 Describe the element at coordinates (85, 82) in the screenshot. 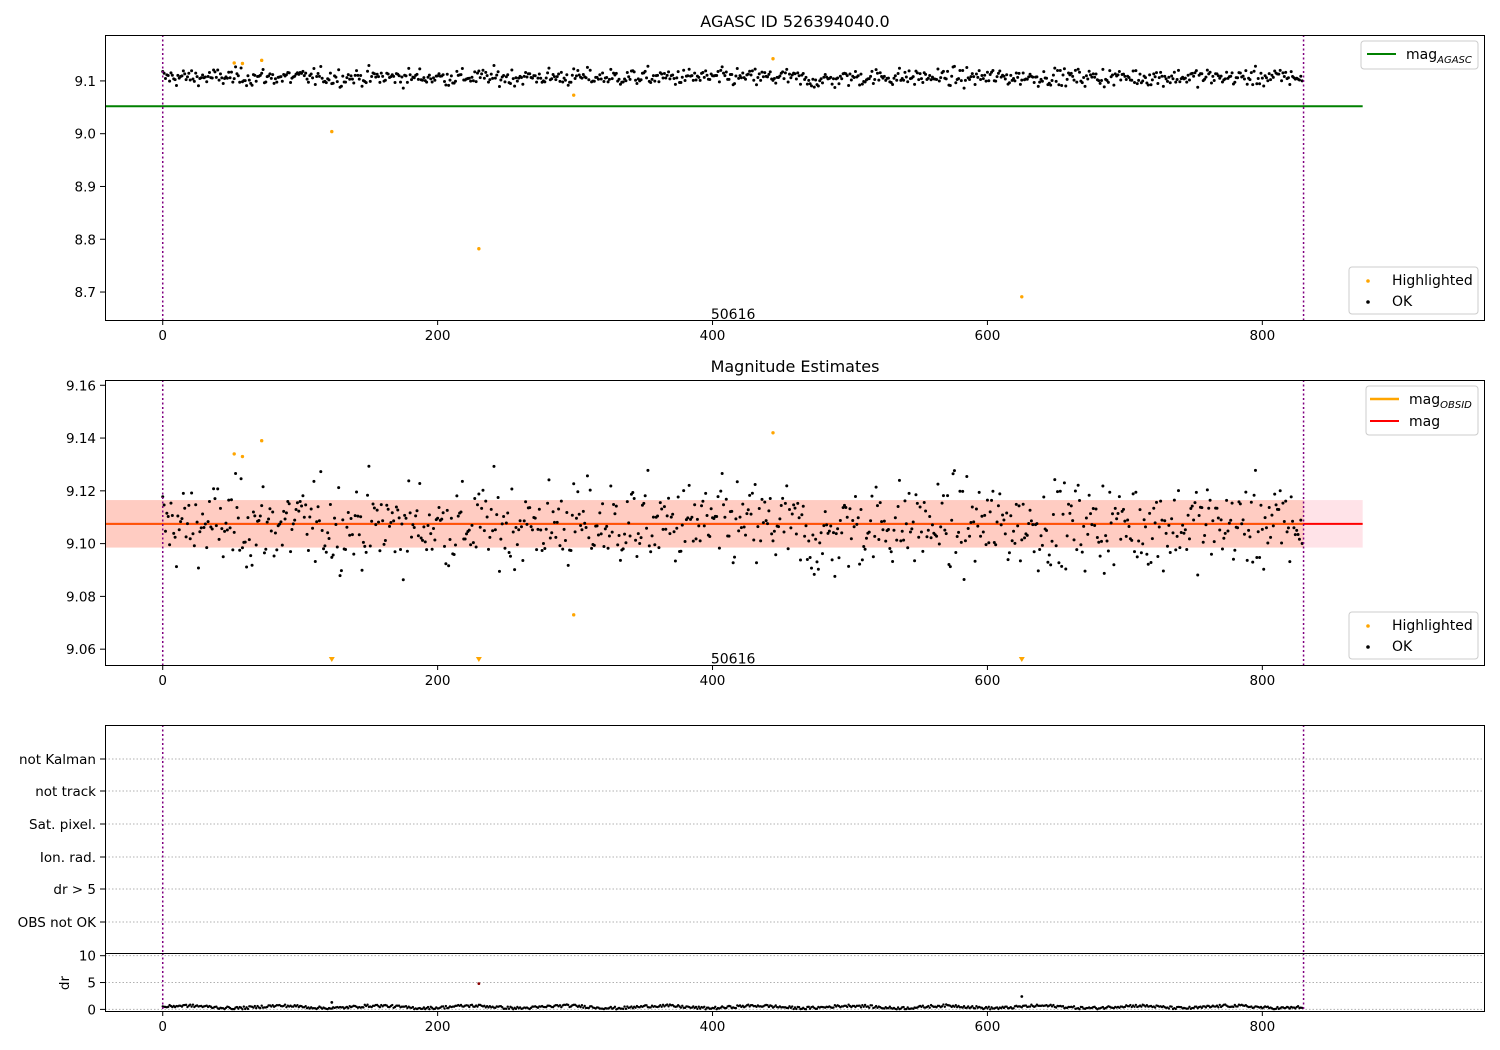

I see `y-tick-label: 9.1` at that location.